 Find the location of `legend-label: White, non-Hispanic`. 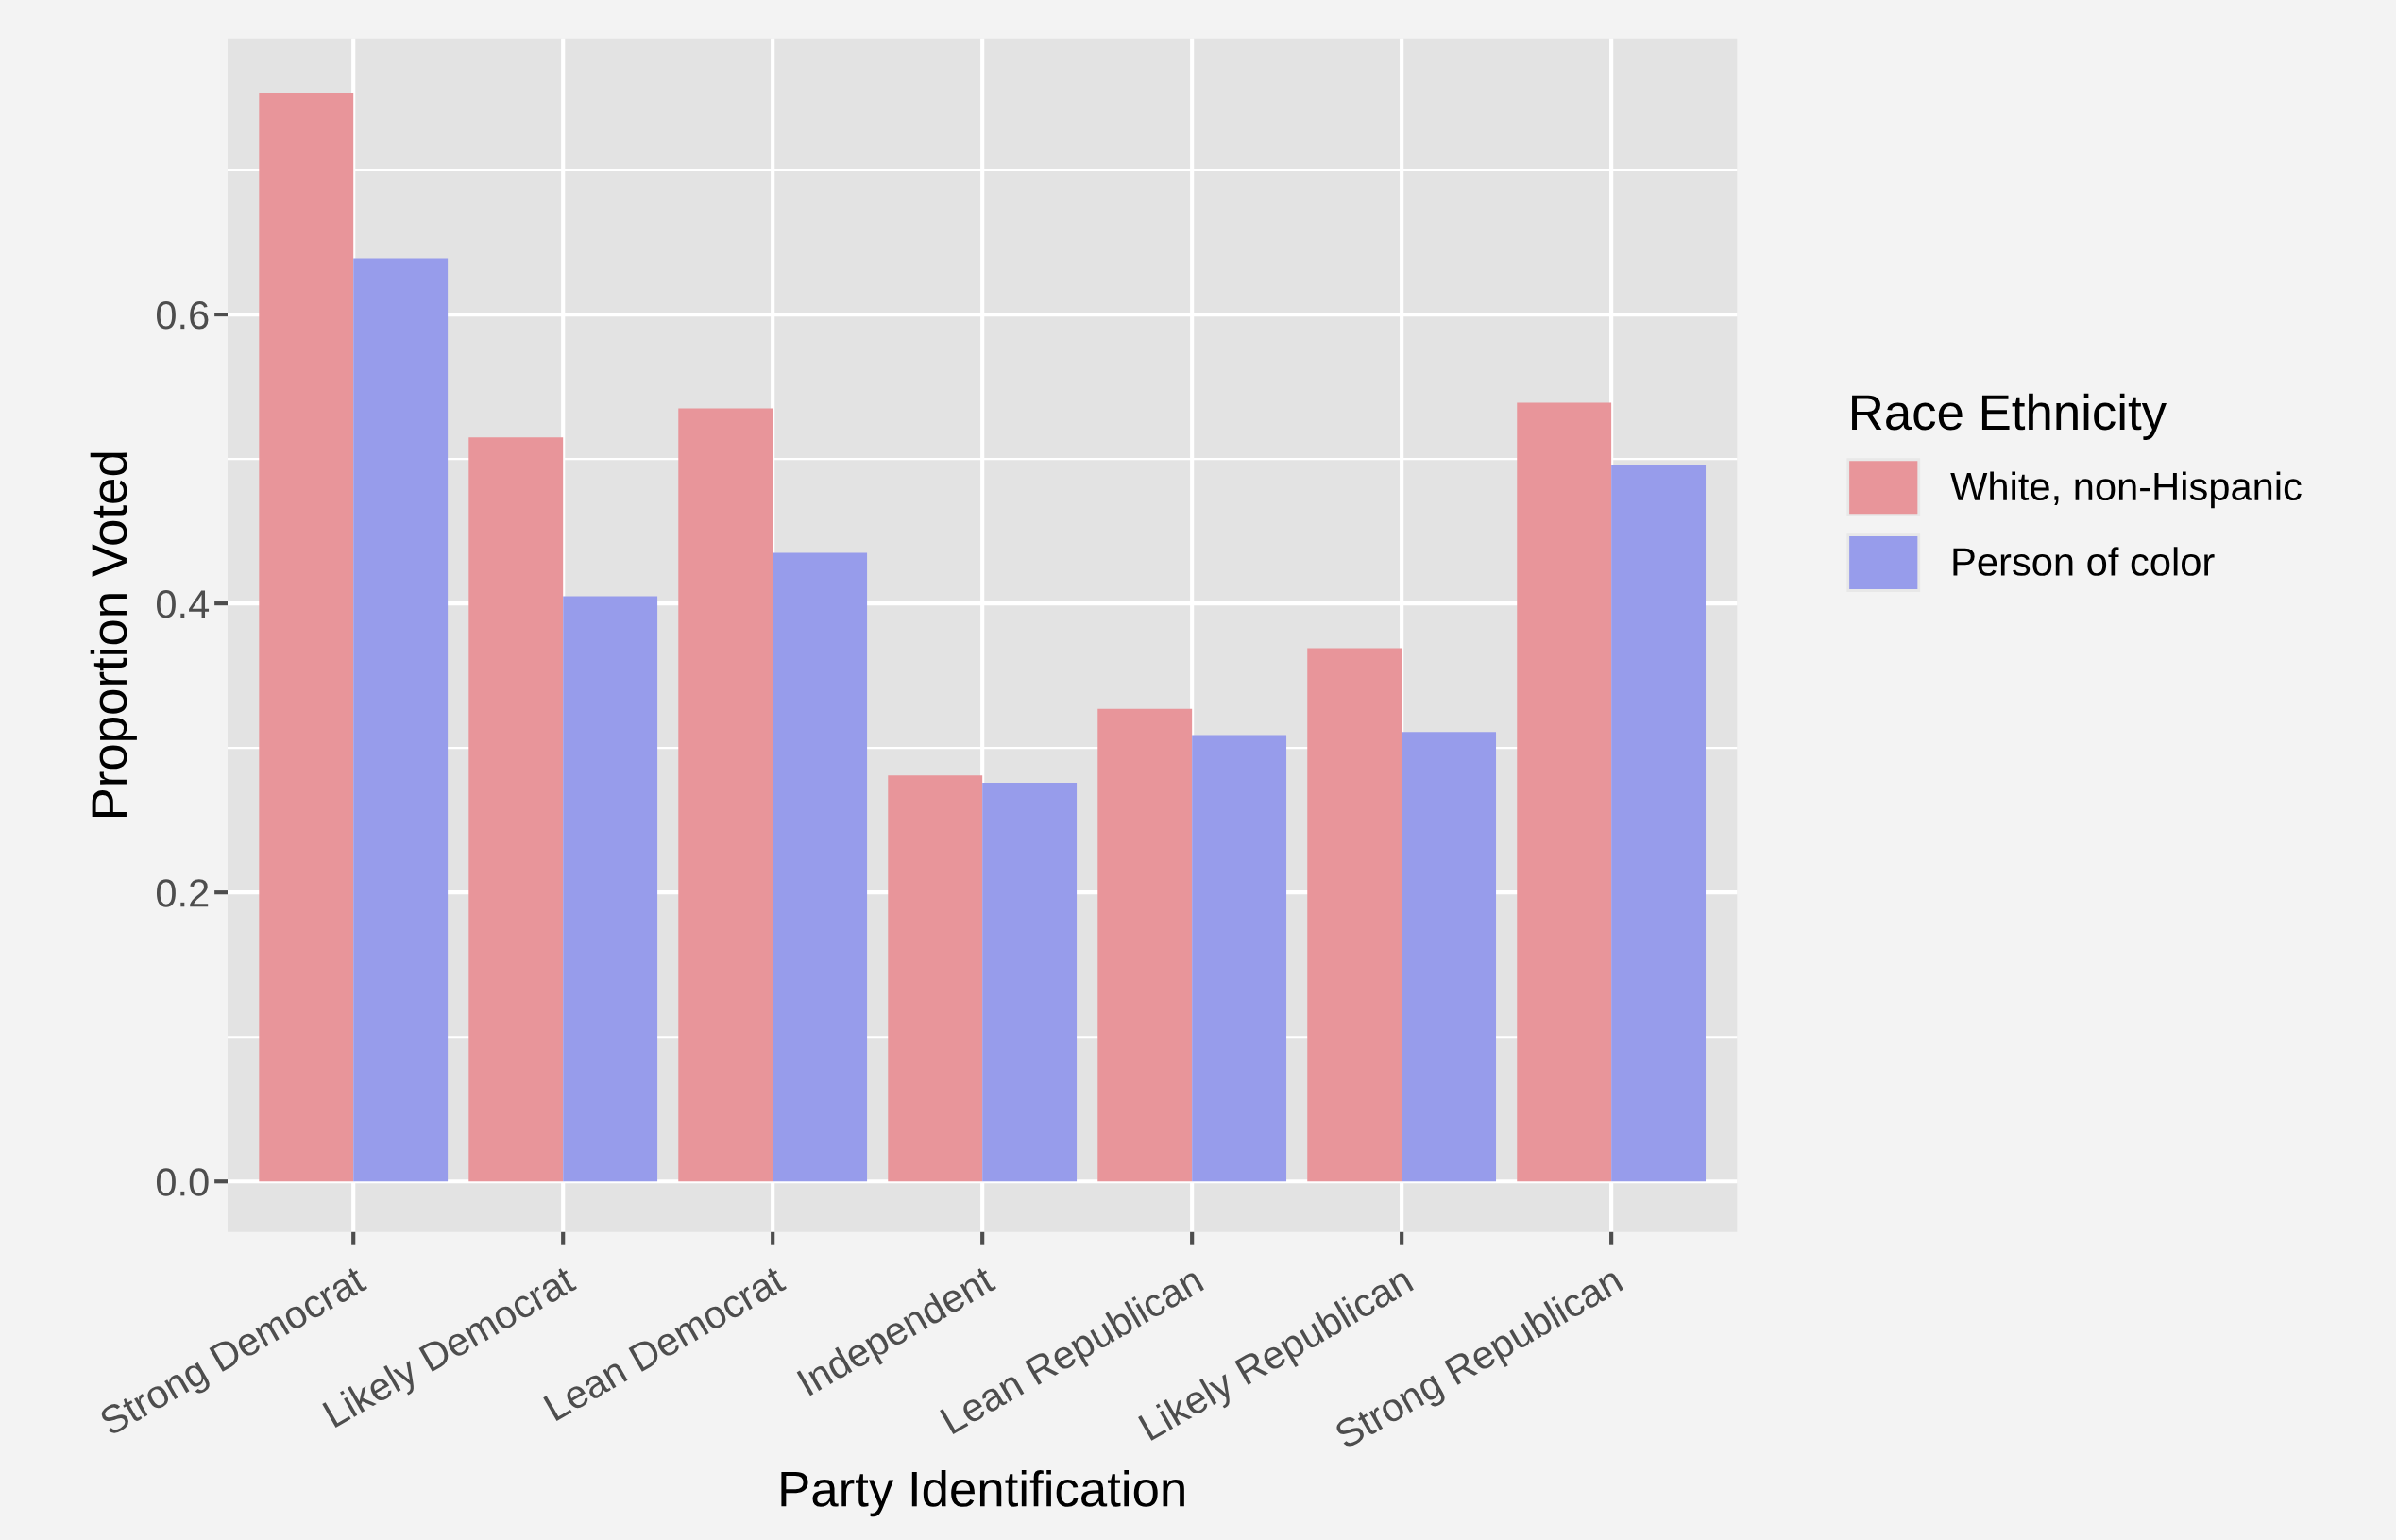

legend-label: White, non-Hispanic is located at coordinates (2126, 490).